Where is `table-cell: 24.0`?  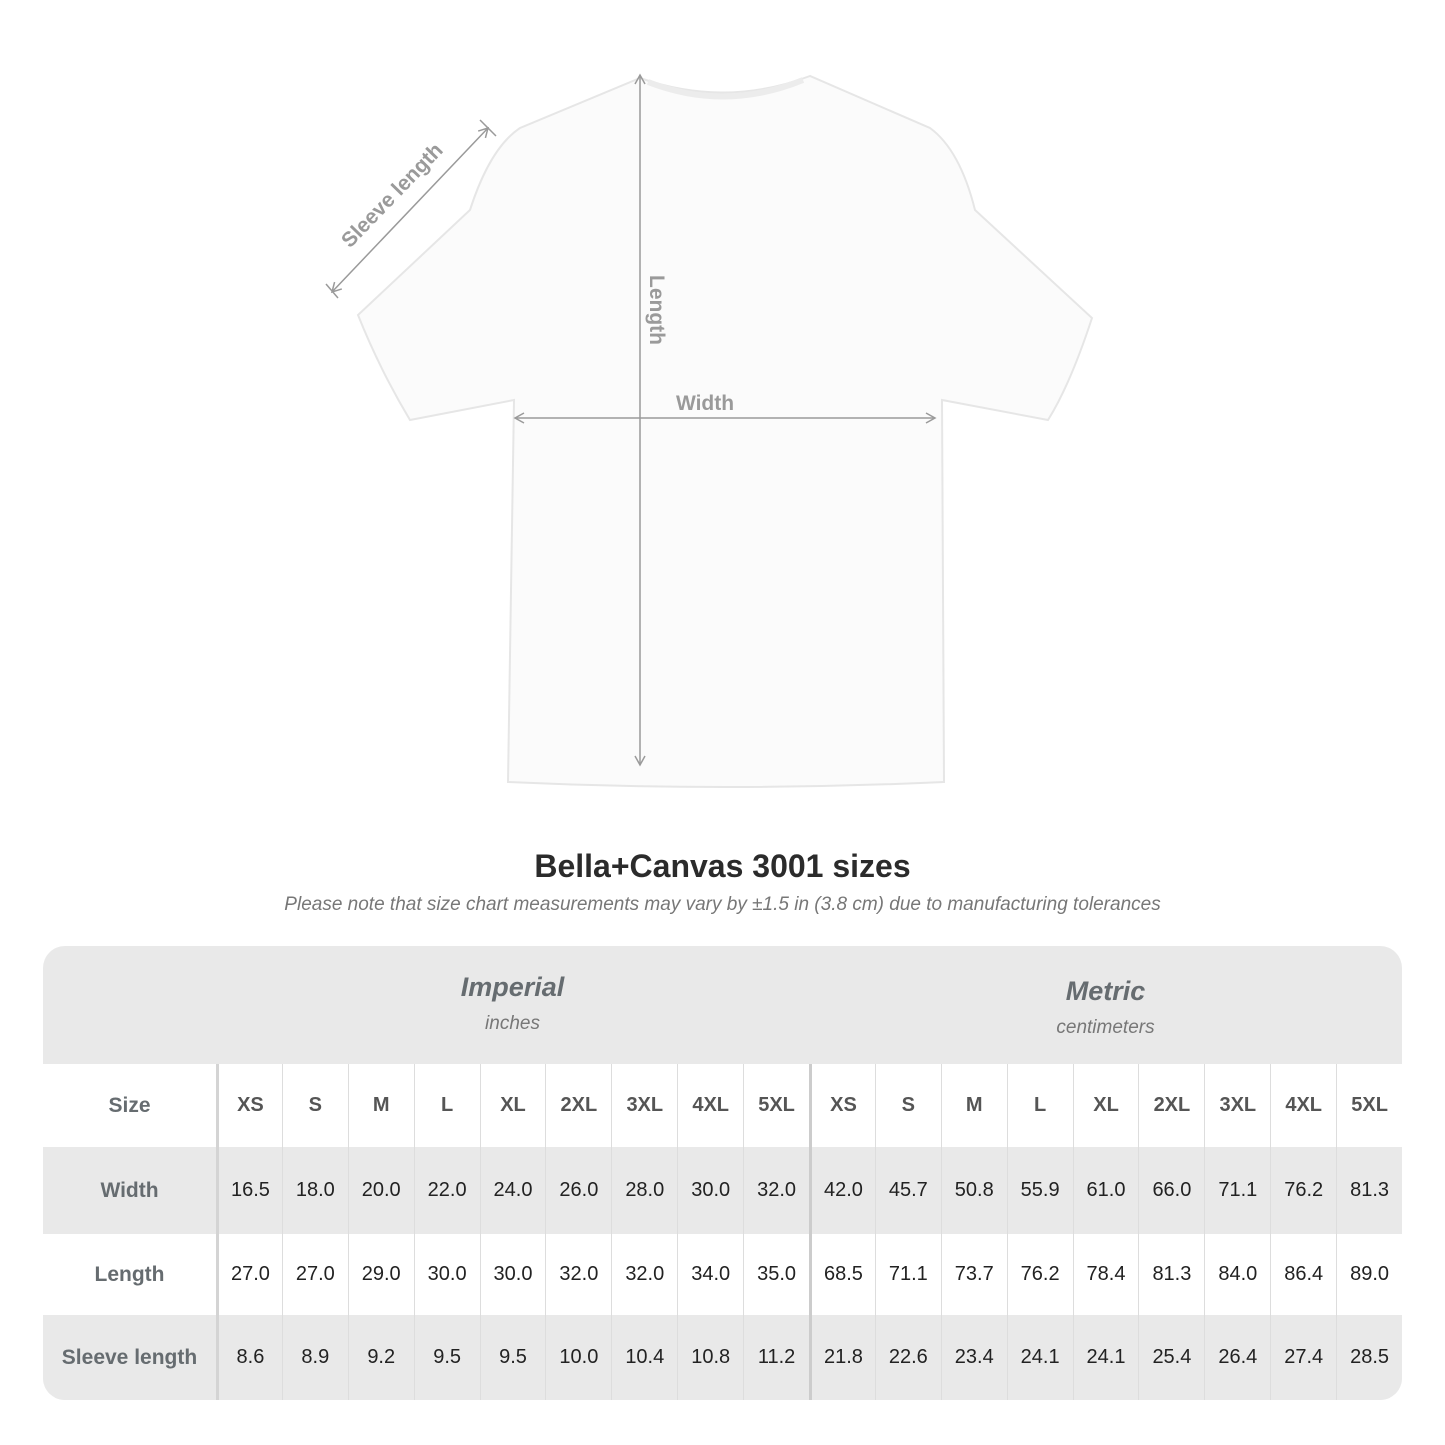 table-cell: 24.0 is located at coordinates (512, 1190).